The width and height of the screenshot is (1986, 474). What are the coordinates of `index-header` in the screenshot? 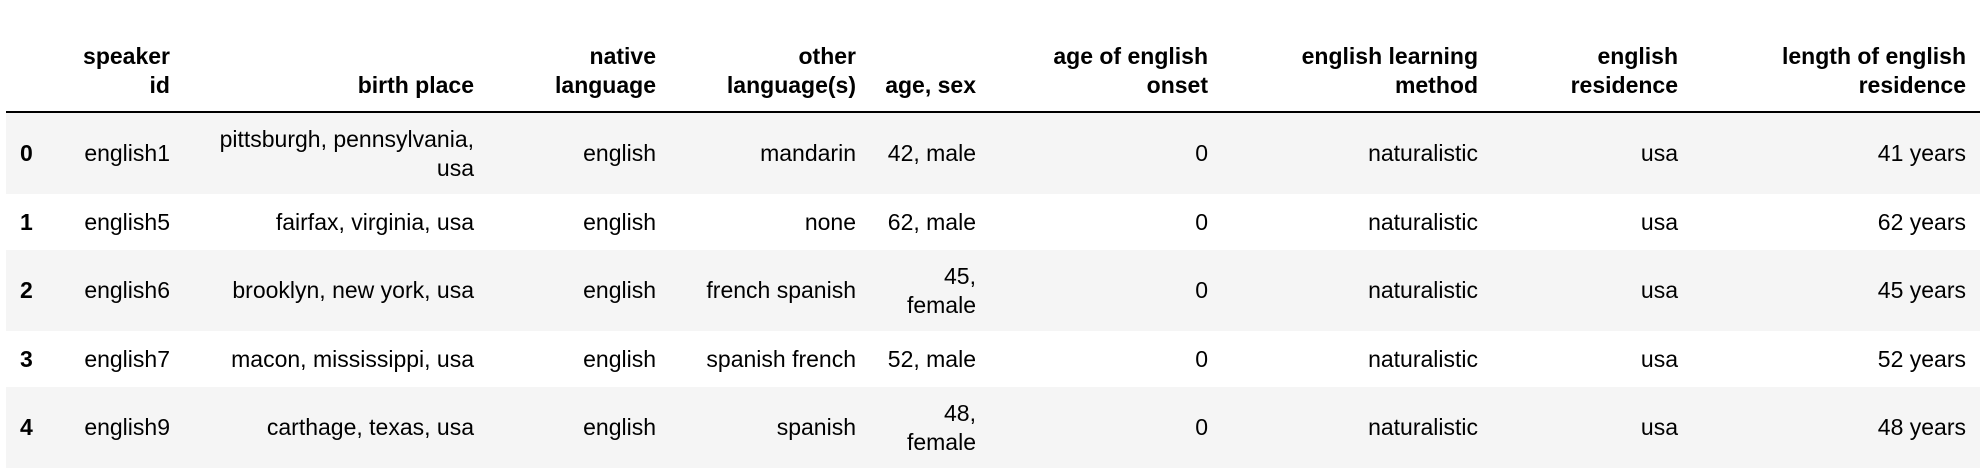 It's located at (31, 75).